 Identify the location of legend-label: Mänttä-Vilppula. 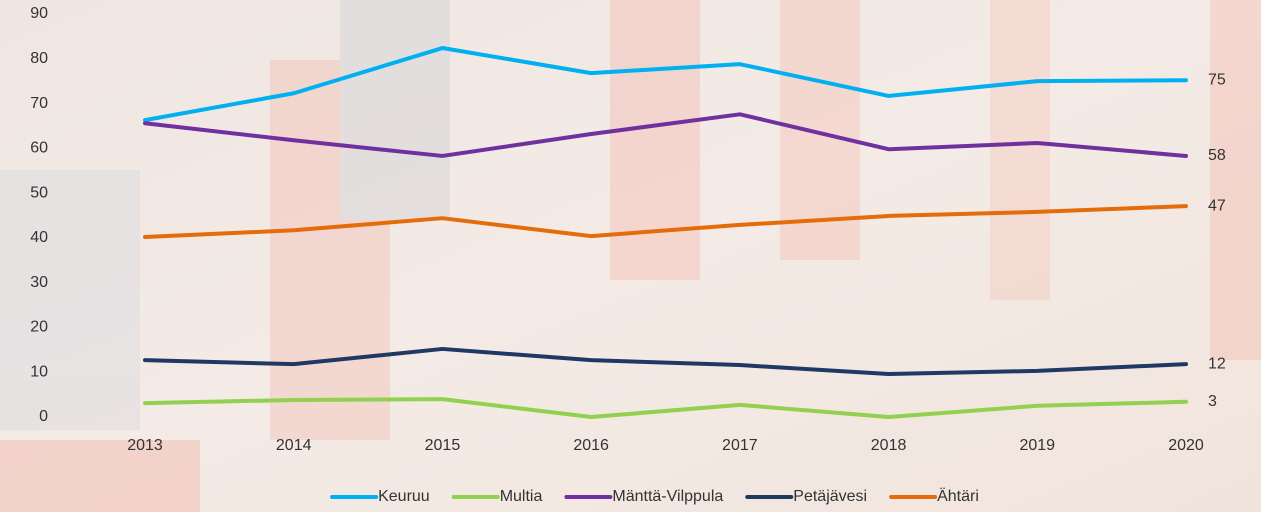
(667, 496).